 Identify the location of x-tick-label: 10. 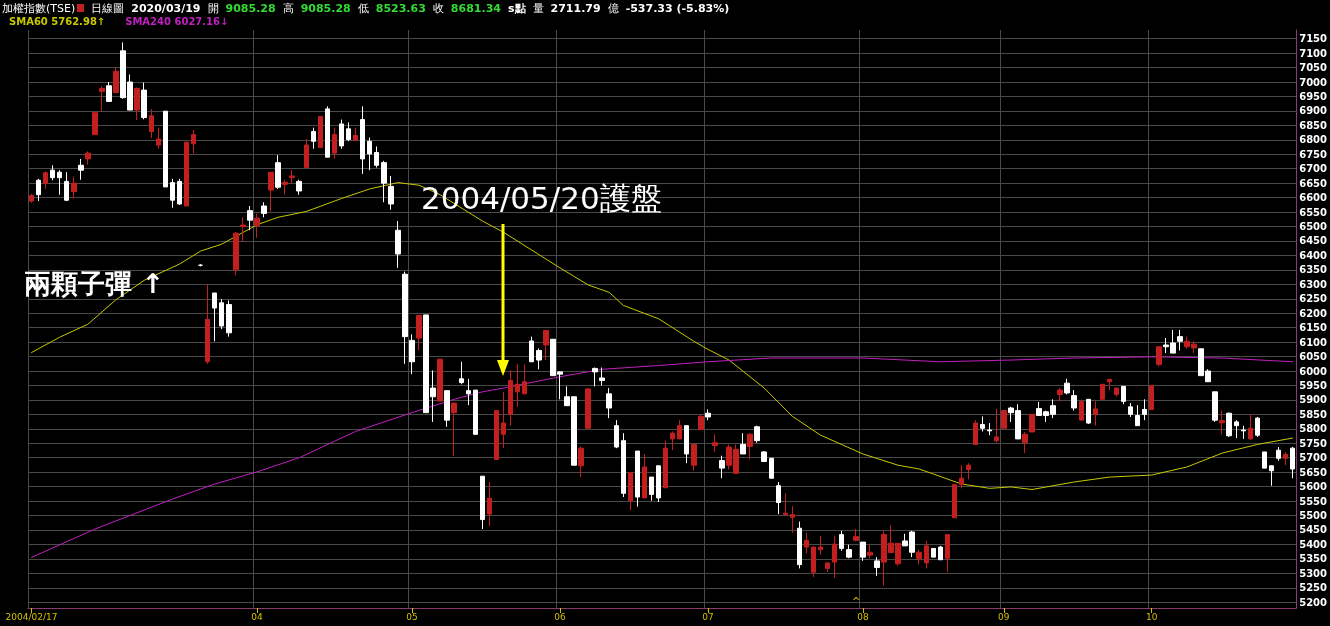
(1152, 616).